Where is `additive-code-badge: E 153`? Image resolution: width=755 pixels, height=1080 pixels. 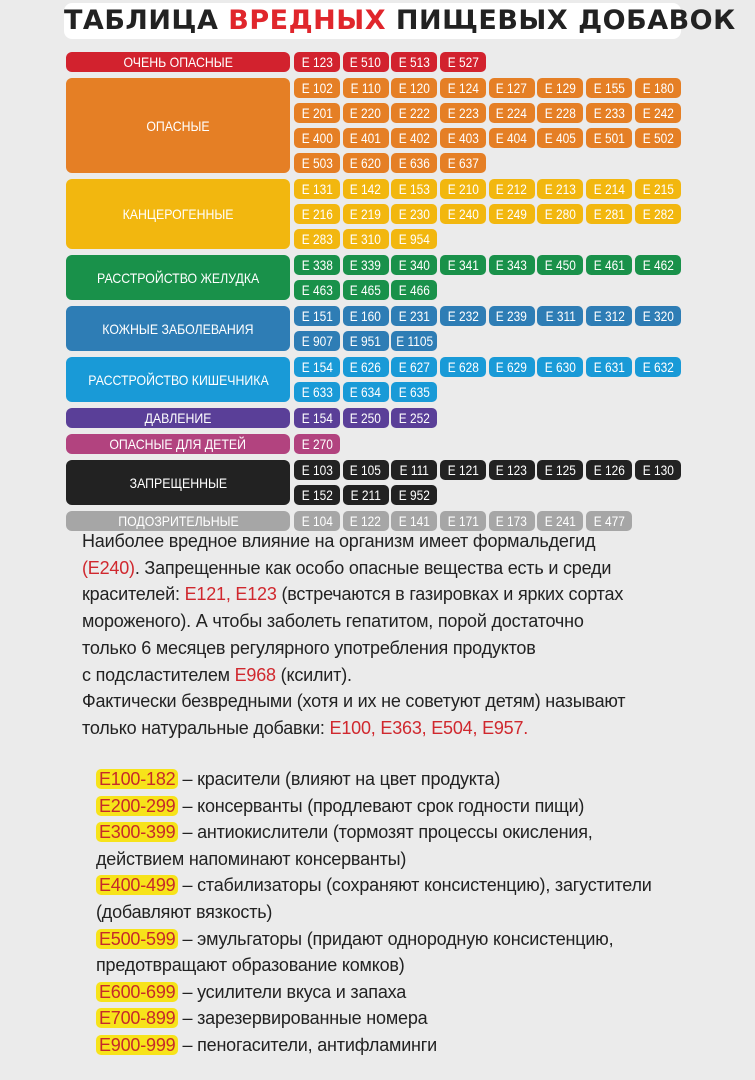
additive-code-badge: E 153 is located at coordinates (414, 189).